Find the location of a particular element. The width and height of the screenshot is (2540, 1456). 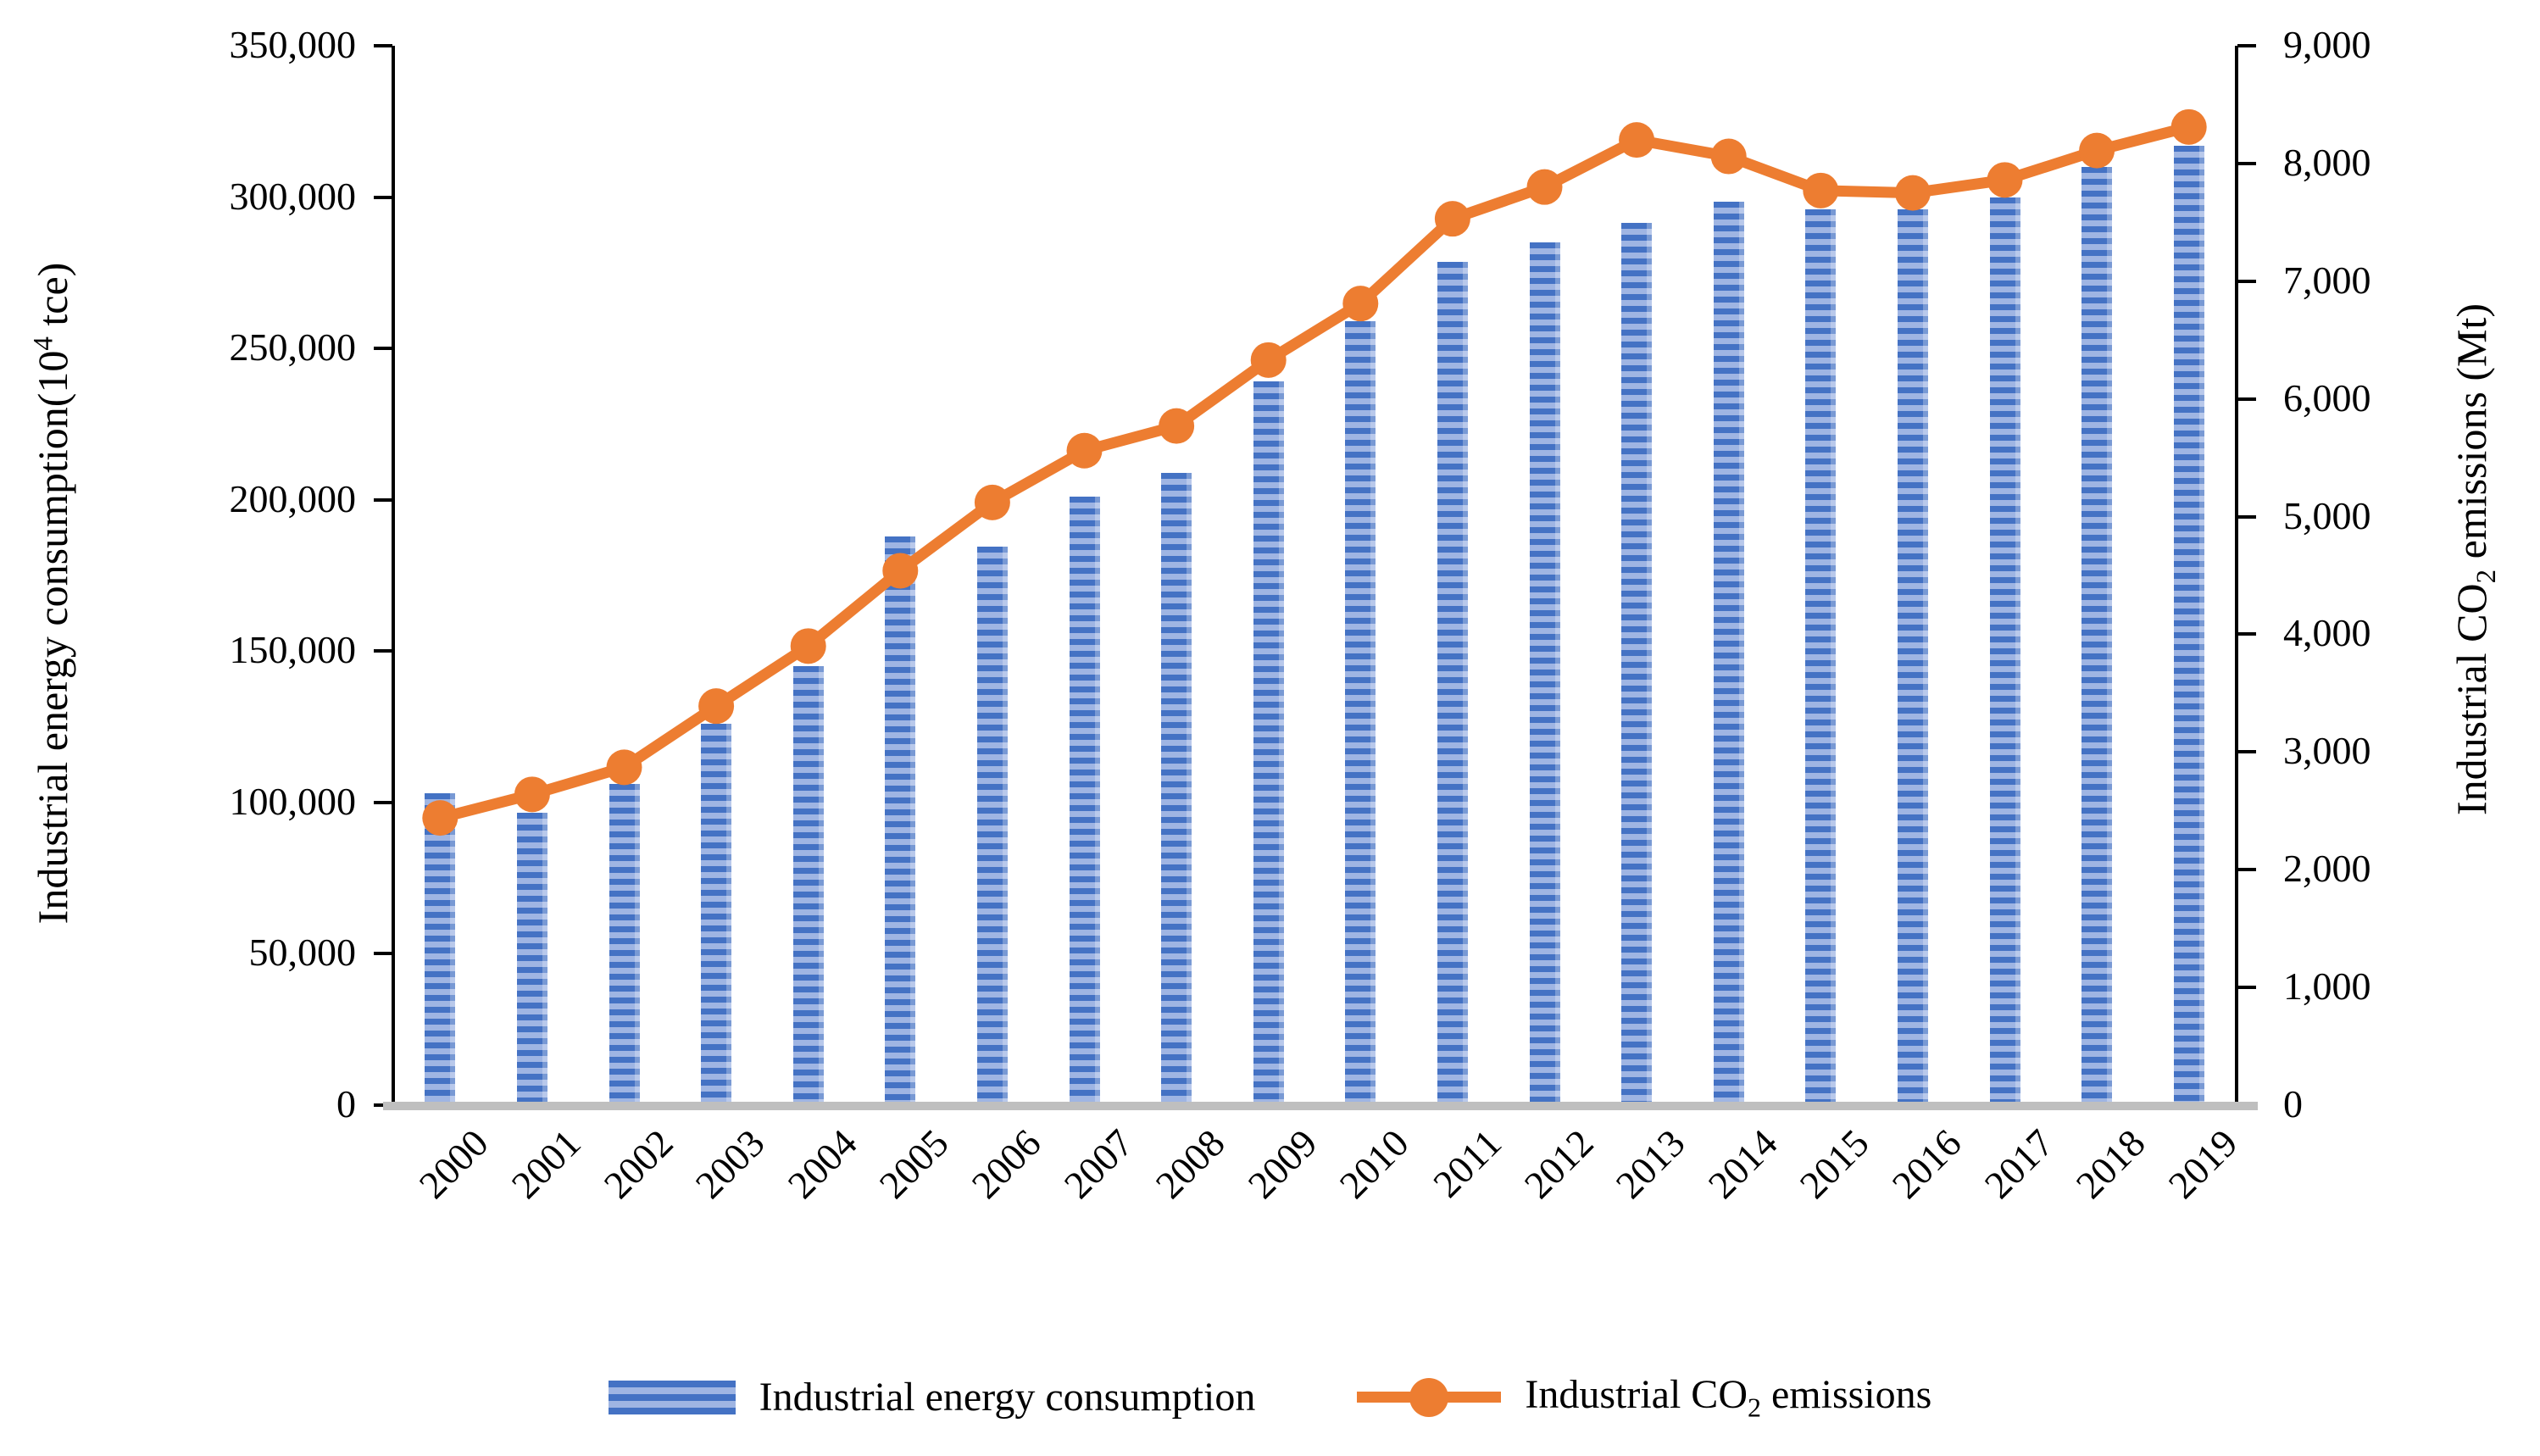

line-series-swatch is located at coordinates (1429, 1397).